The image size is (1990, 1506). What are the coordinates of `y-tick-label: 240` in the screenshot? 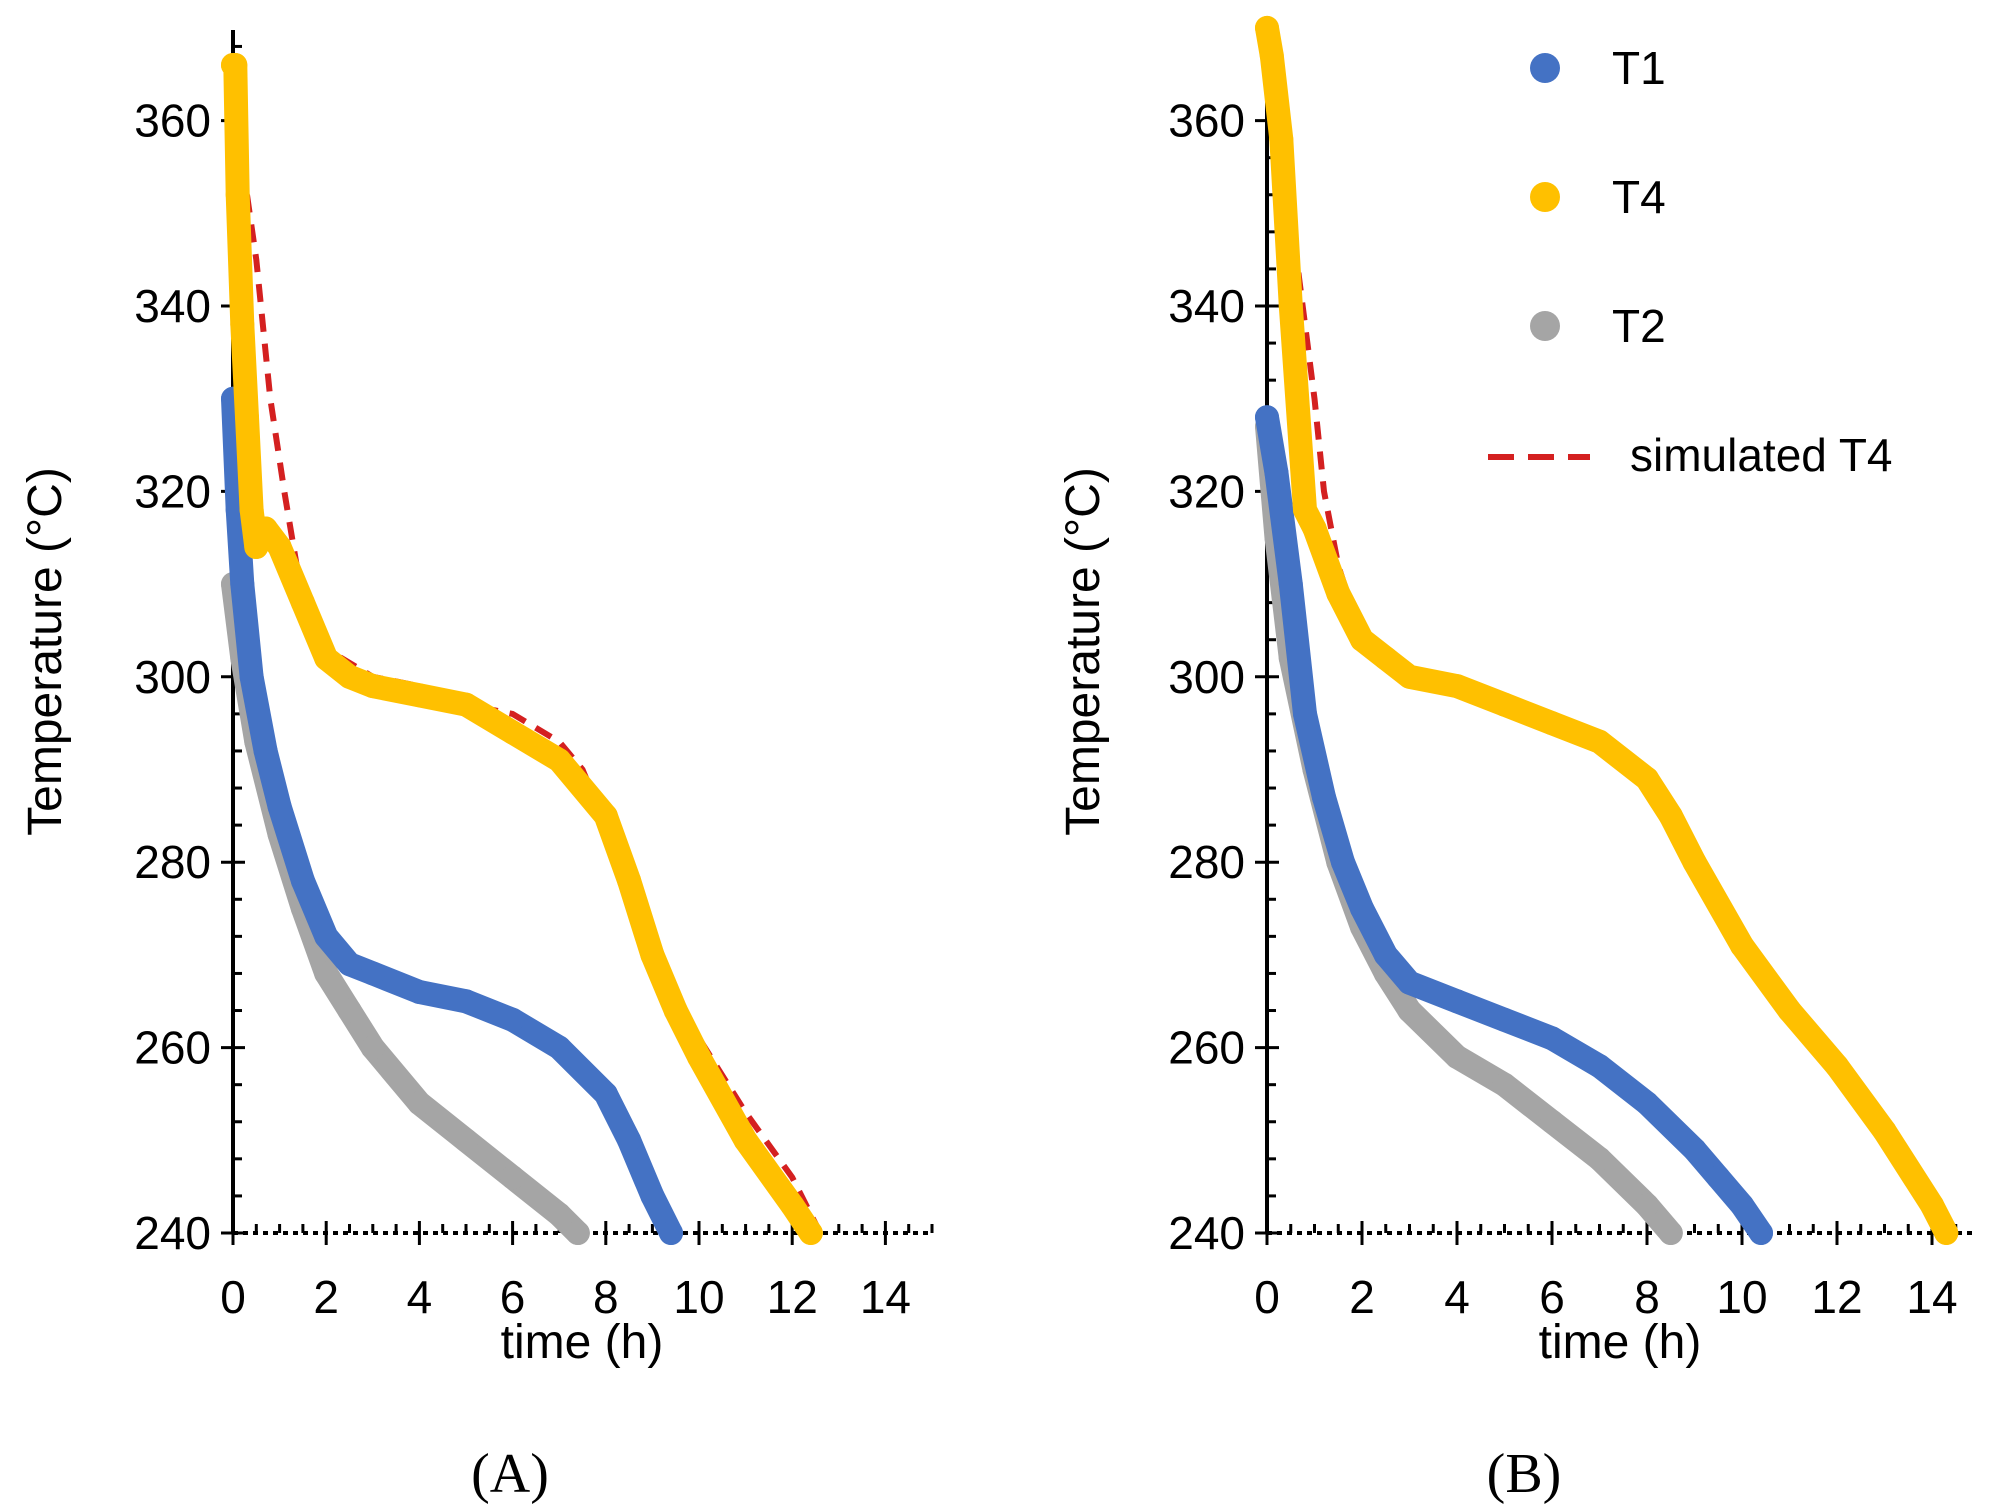 It's located at (172, 1233).